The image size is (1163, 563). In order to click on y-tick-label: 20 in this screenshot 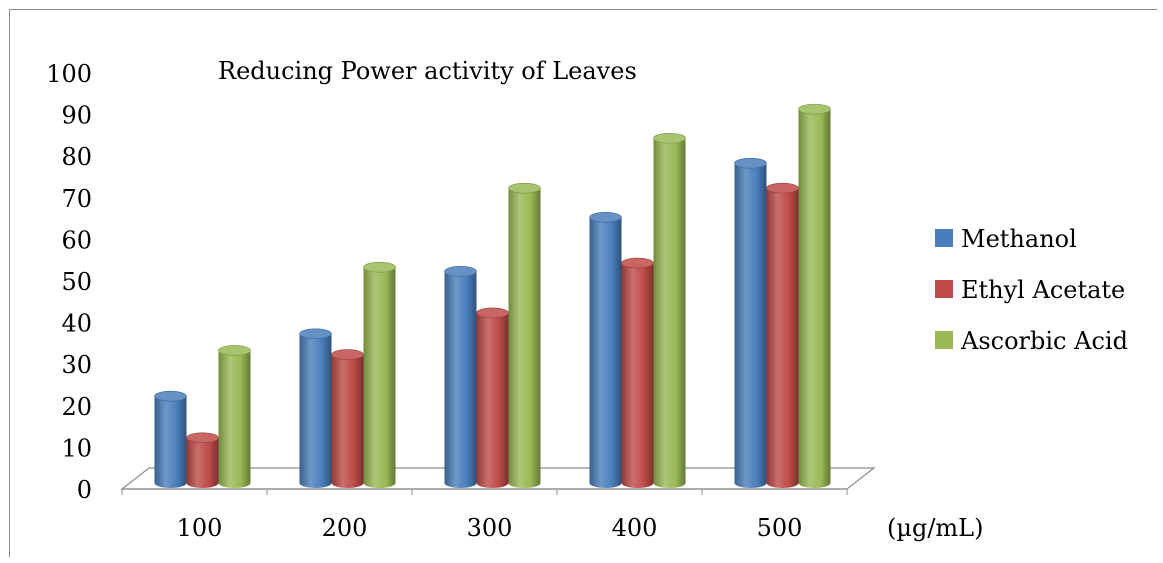, I will do `click(76, 407)`.